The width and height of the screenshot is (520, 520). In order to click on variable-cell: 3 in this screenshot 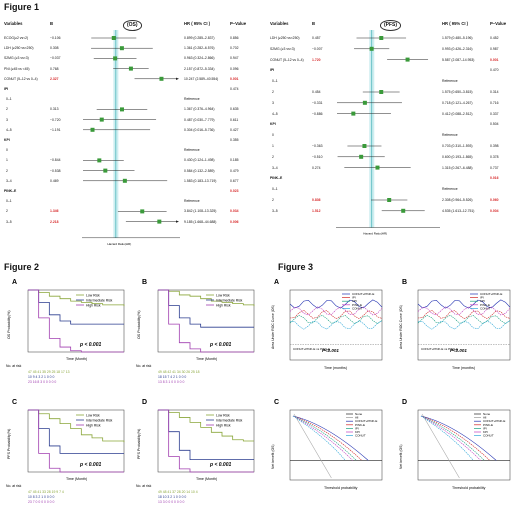, I will do `click(273, 102)`.